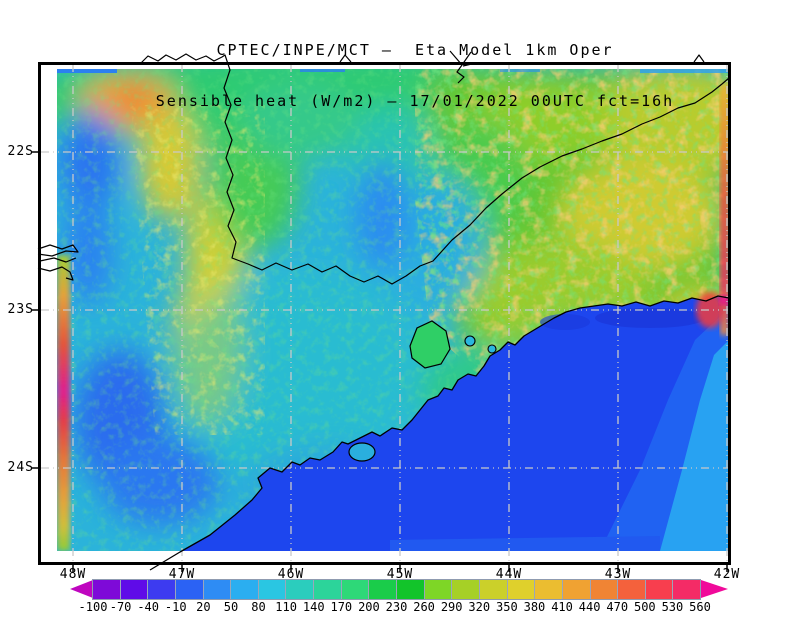 The height and width of the screenshot is (618, 800). I want to click on colorbar-cells, so click(397, 589).